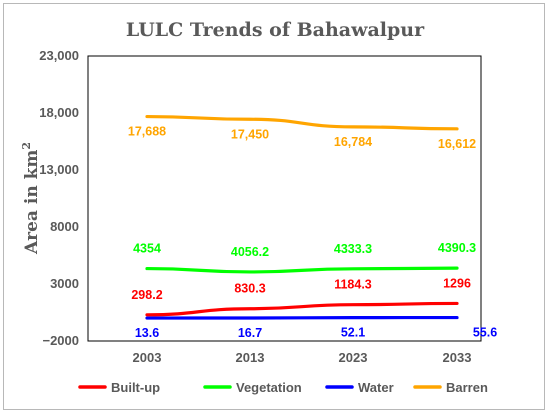 This screenshot has width=550, height=415. Describe the element at coordinates (64, 226) in the screenshot. I see `y-tick-label: 8000` at that location.